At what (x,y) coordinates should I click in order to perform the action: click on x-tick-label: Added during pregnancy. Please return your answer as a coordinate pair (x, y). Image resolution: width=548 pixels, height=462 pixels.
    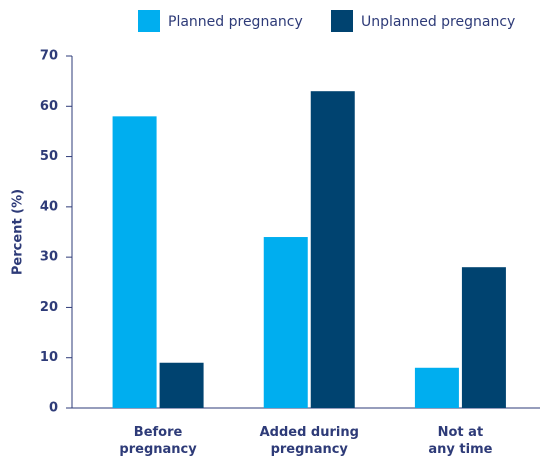
    Looking at the image, I should click on (309, 441).